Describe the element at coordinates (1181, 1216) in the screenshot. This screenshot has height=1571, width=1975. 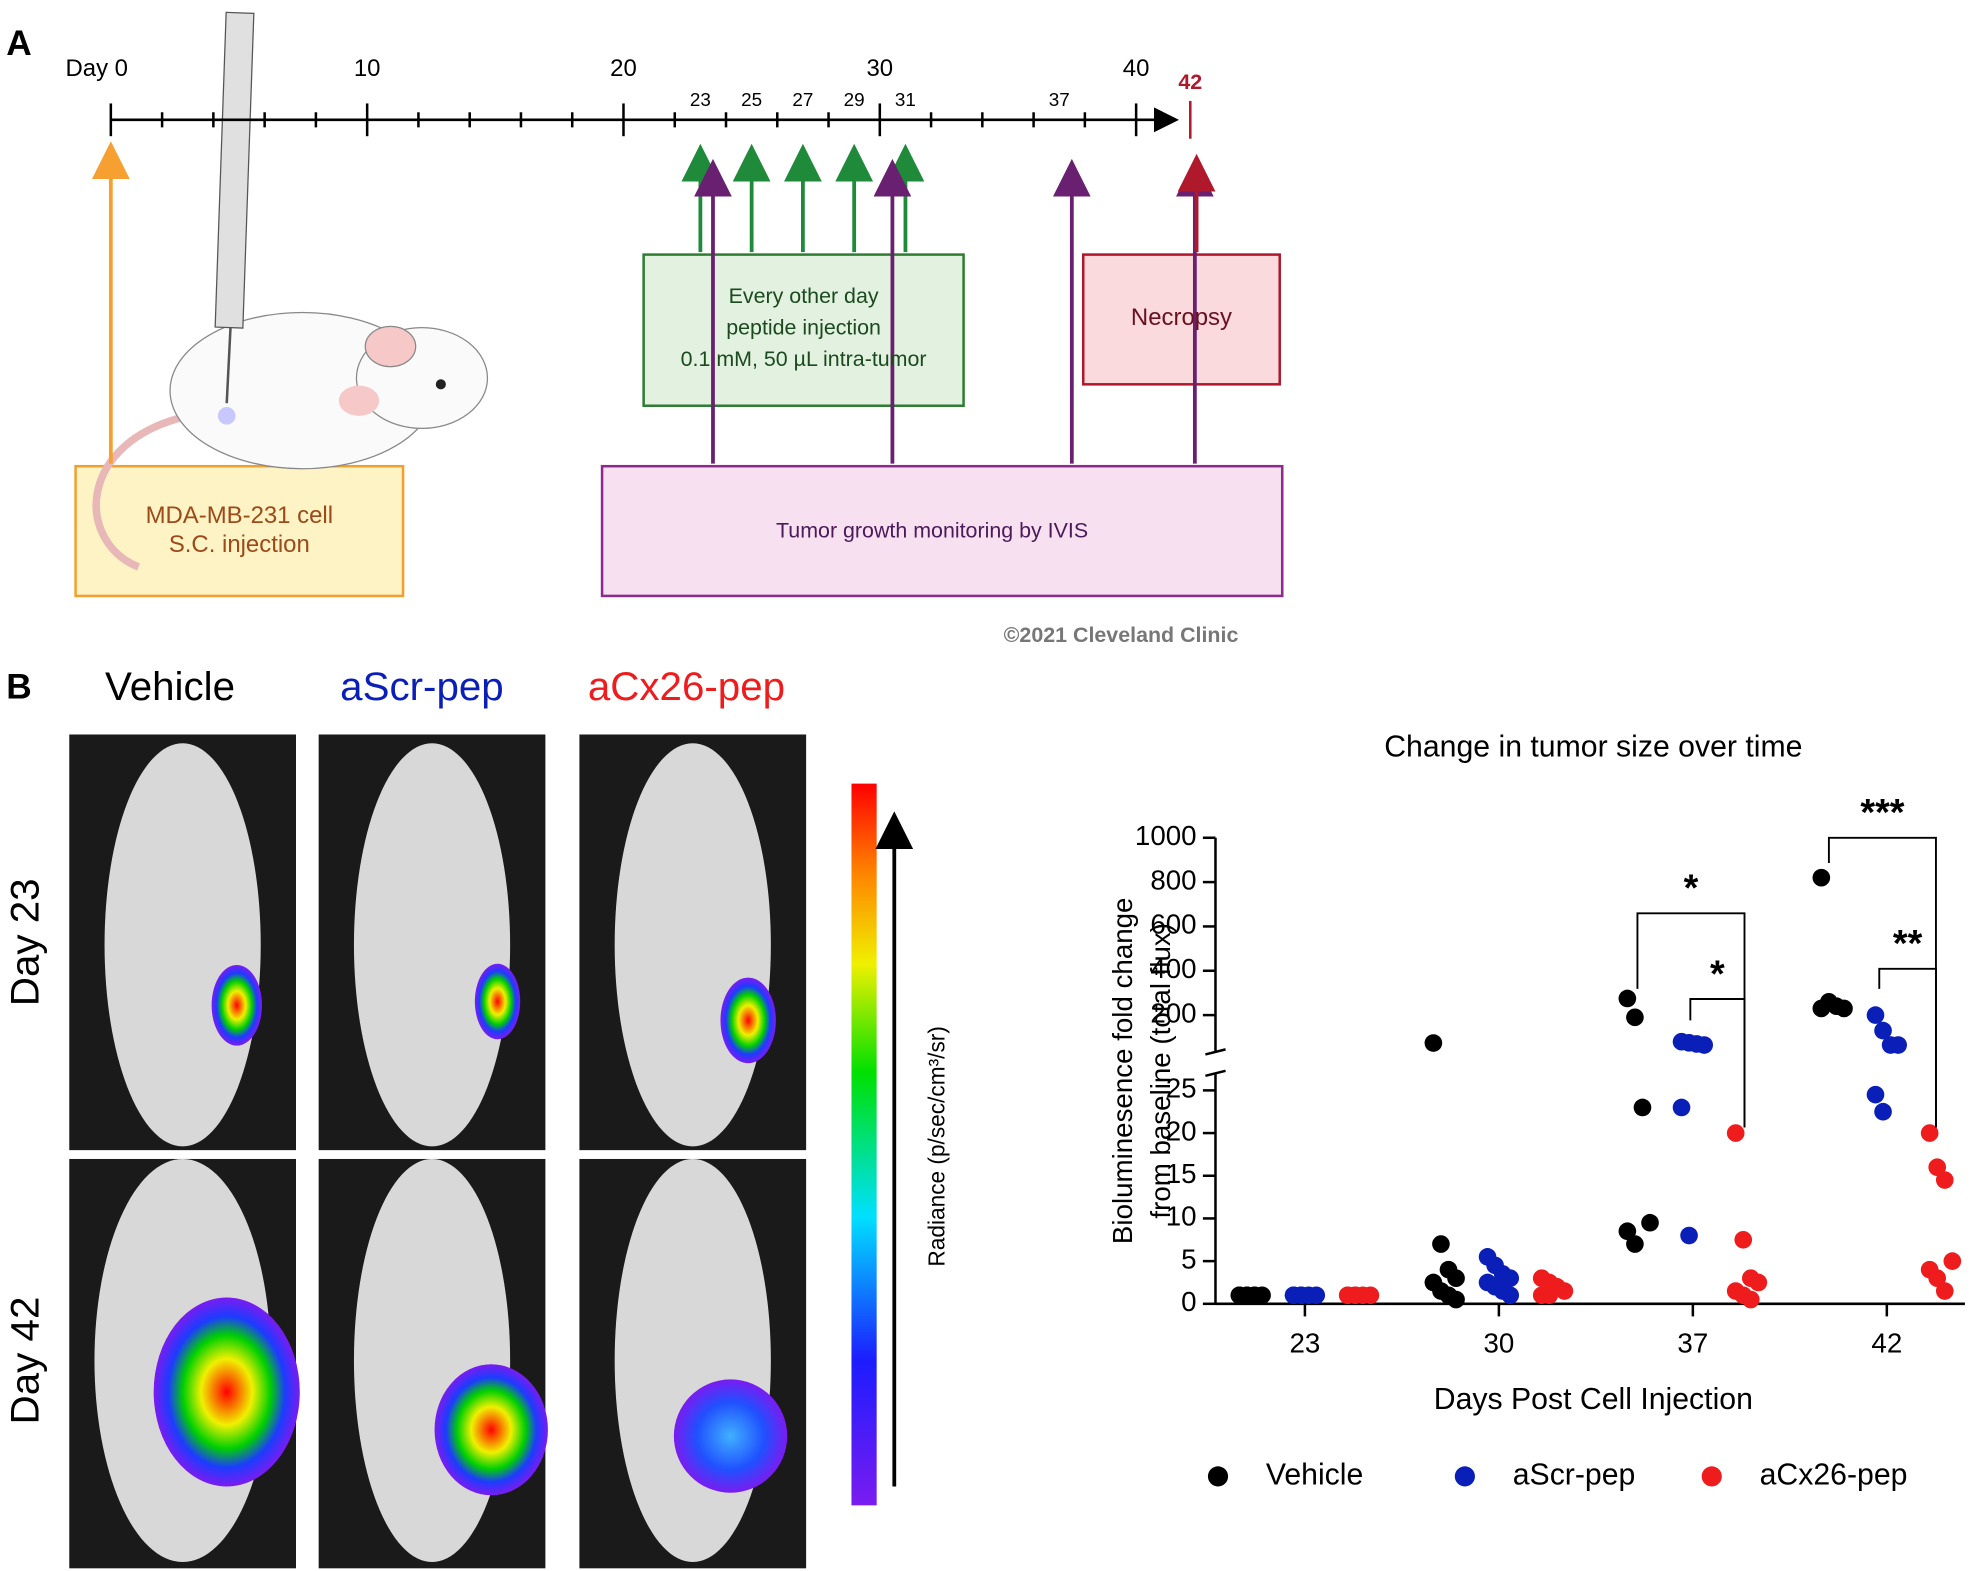
I see `y-tick-label: 10` at that location.